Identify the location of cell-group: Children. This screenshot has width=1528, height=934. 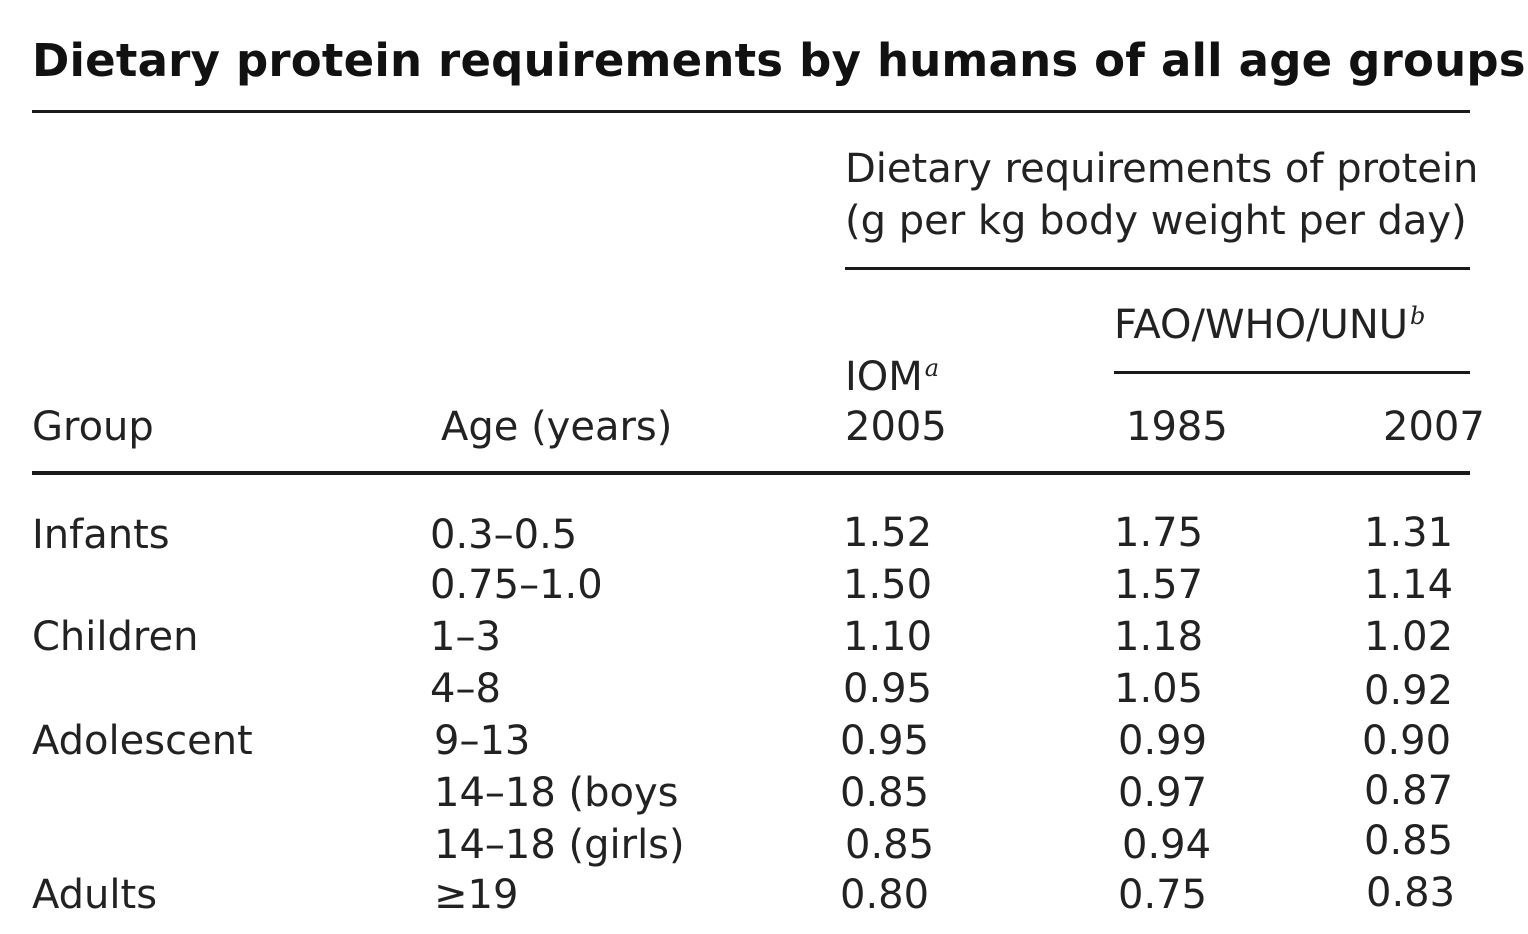
(115, 637).